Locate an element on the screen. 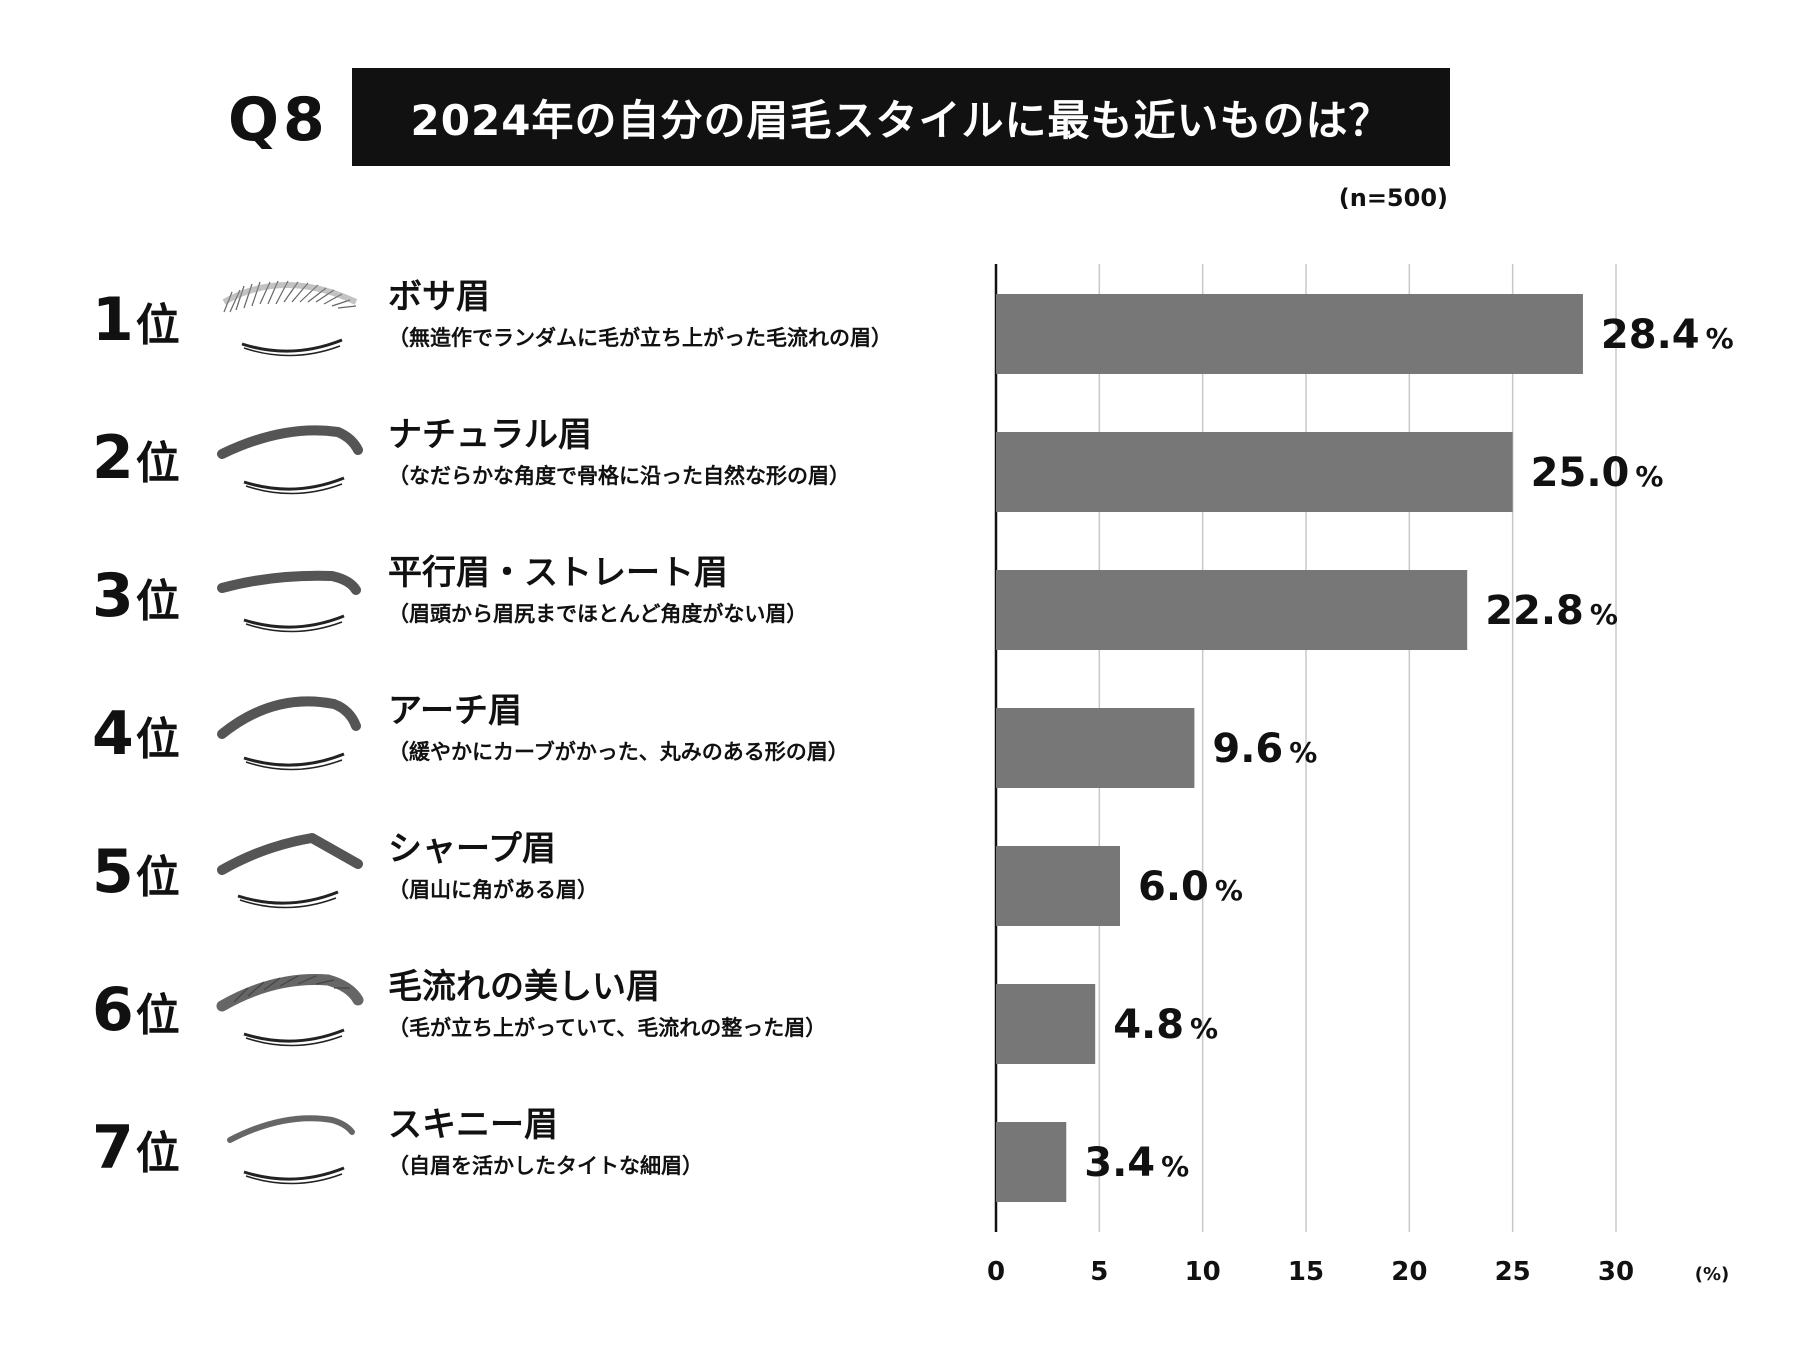 The height and width of the screenshot is (1350, 1794). chart-title: 2024年の自分の眉毛スタイルに最も近いものは？ is located at coordinates (901, 120).